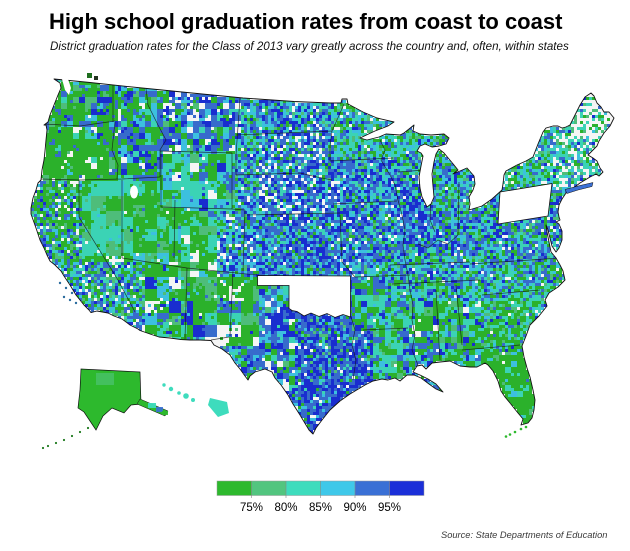  What do you see at coordinates (285, 508) in the screenshot?
I see `svg-text: 80%` at bounding box center [285, 508].